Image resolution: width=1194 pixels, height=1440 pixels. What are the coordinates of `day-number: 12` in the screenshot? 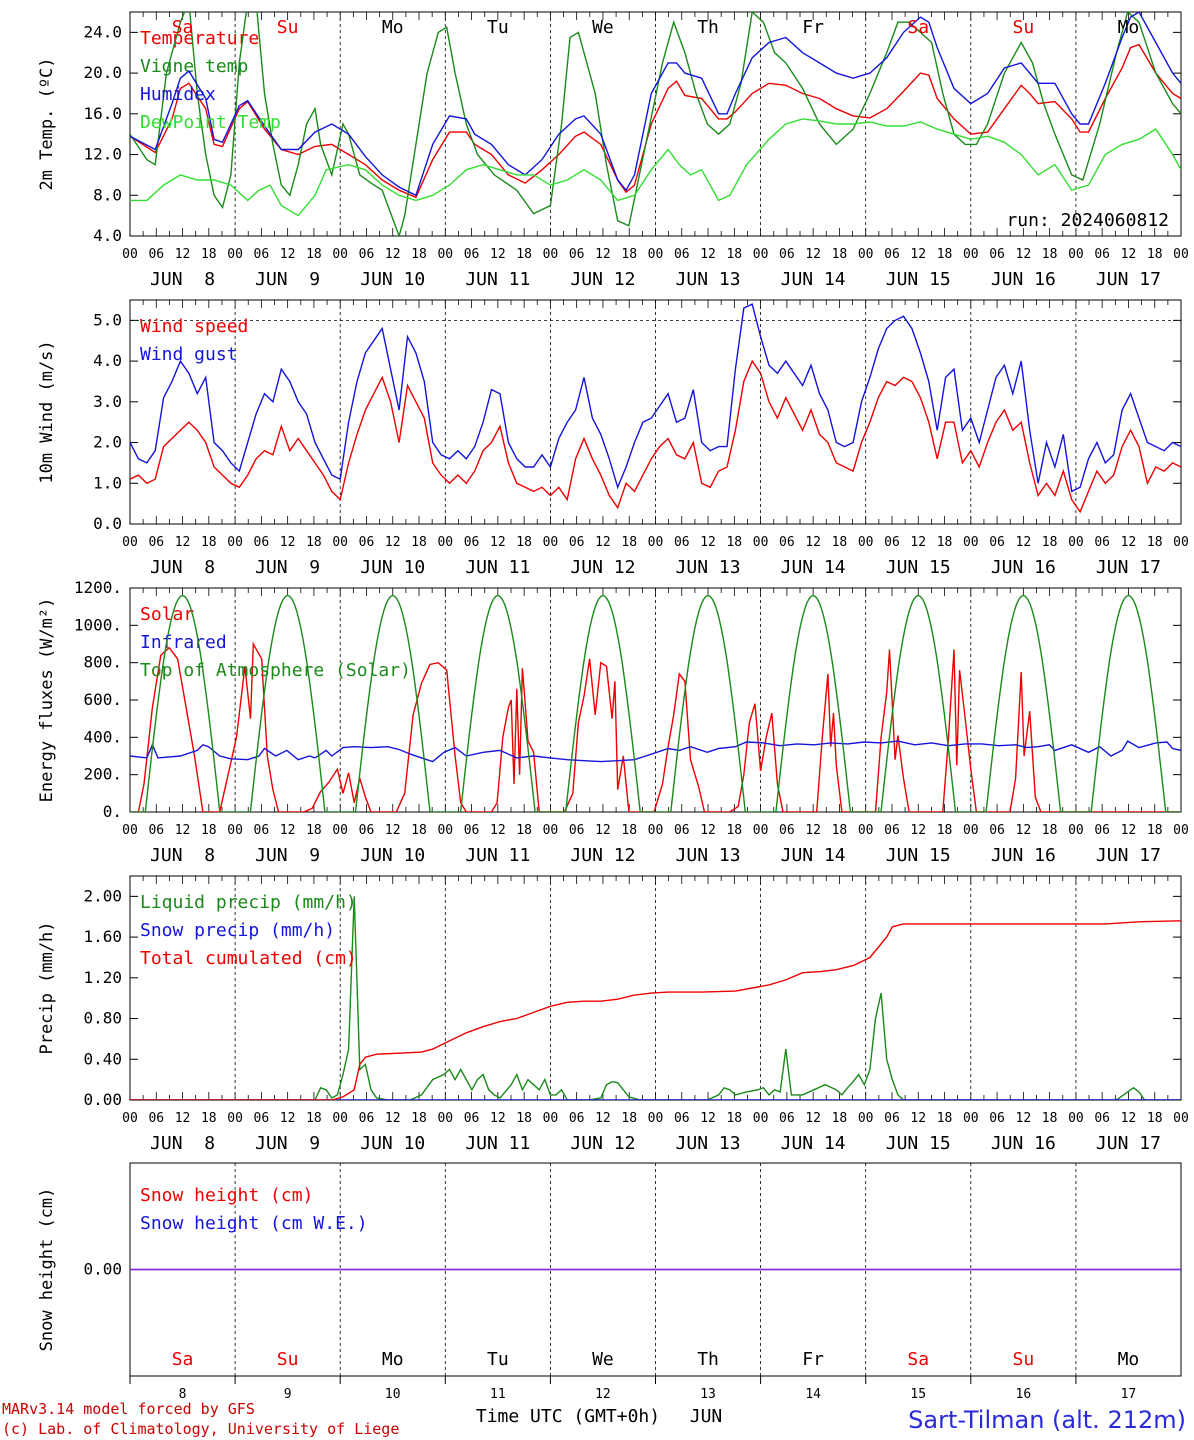 It's located at (603, 1394).